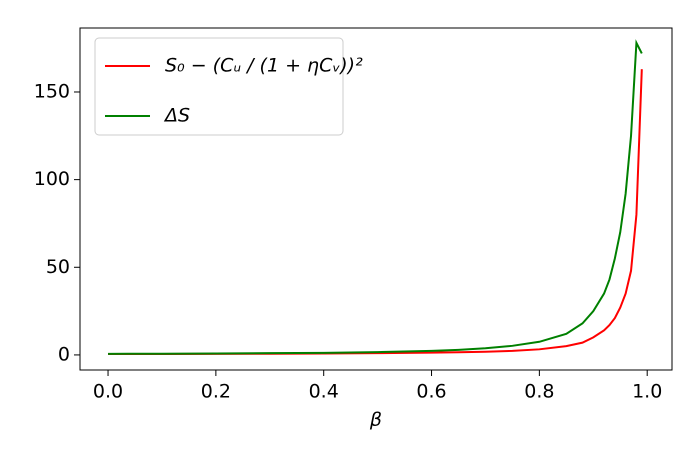 This screenshot has width=698, height=469. Describe the element at coordinates (64, 354) in the screenshot. I see `y-tick-label: 0` at that location.